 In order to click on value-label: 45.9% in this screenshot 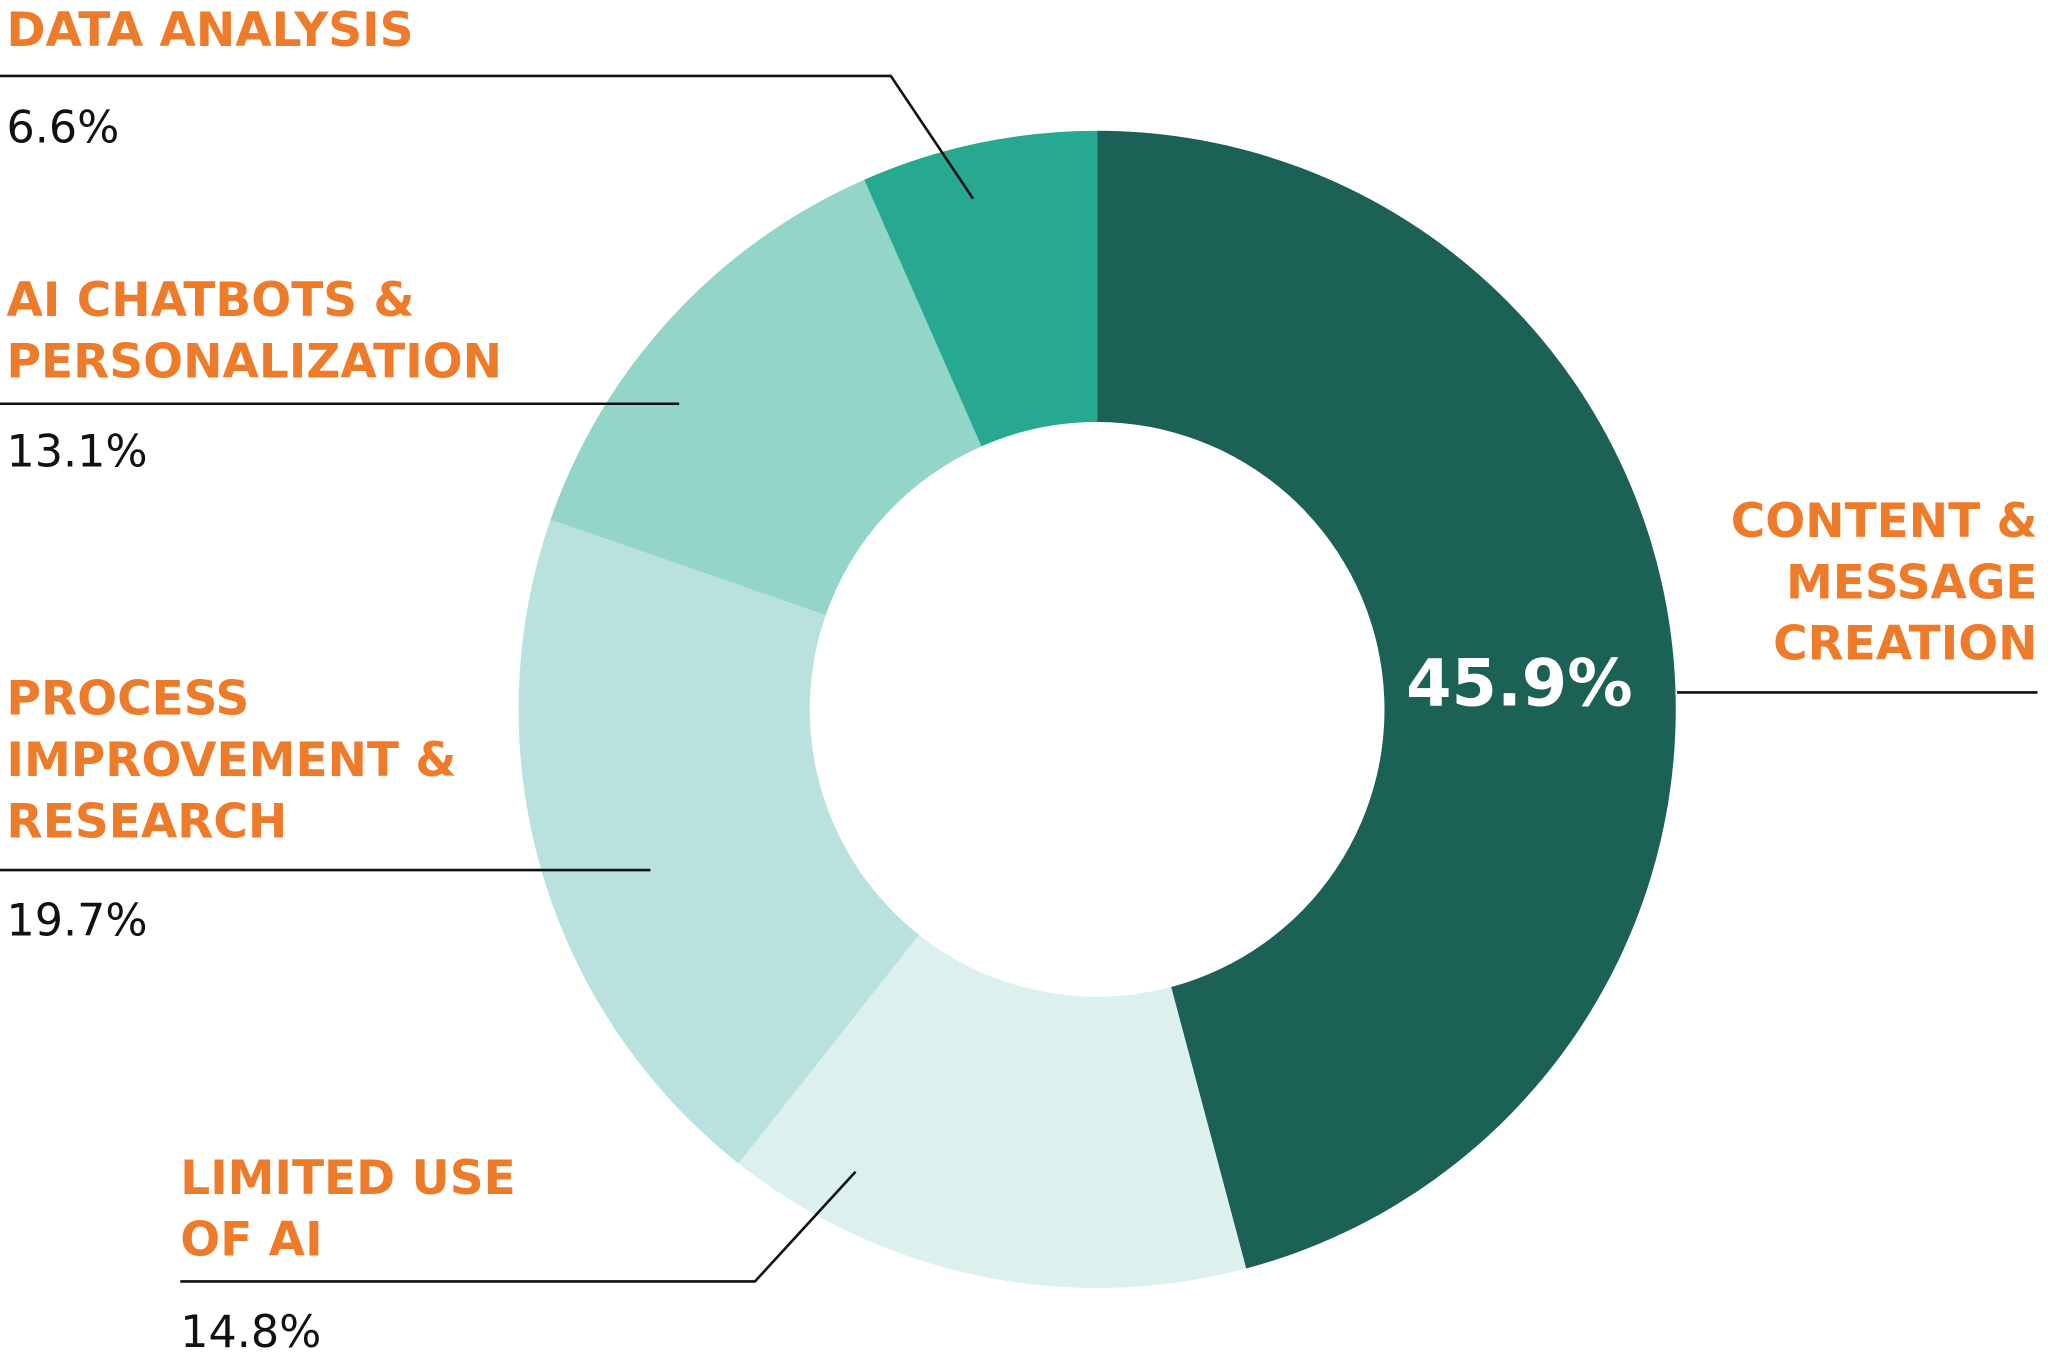, I will do `click(1519, 683)`.